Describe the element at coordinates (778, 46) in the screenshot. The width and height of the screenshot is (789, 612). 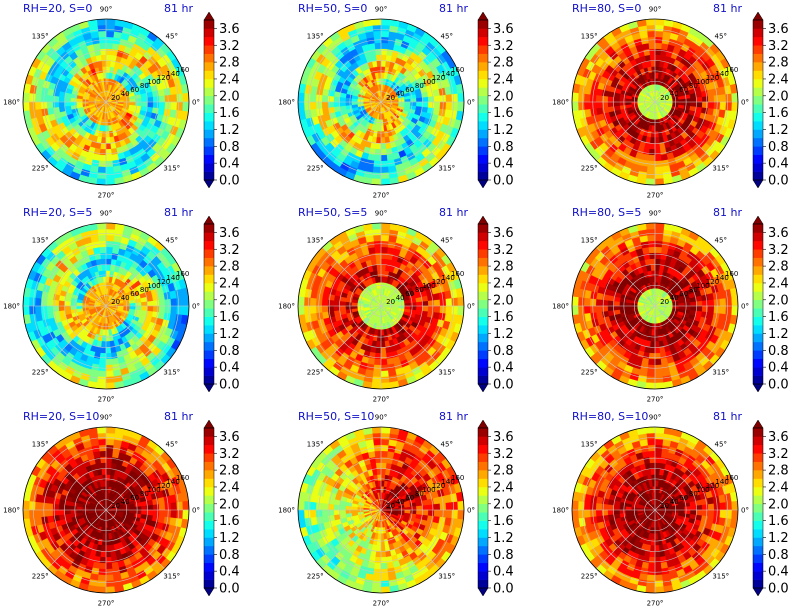
I see `colorbar-tick-label: 3.2` at that location.